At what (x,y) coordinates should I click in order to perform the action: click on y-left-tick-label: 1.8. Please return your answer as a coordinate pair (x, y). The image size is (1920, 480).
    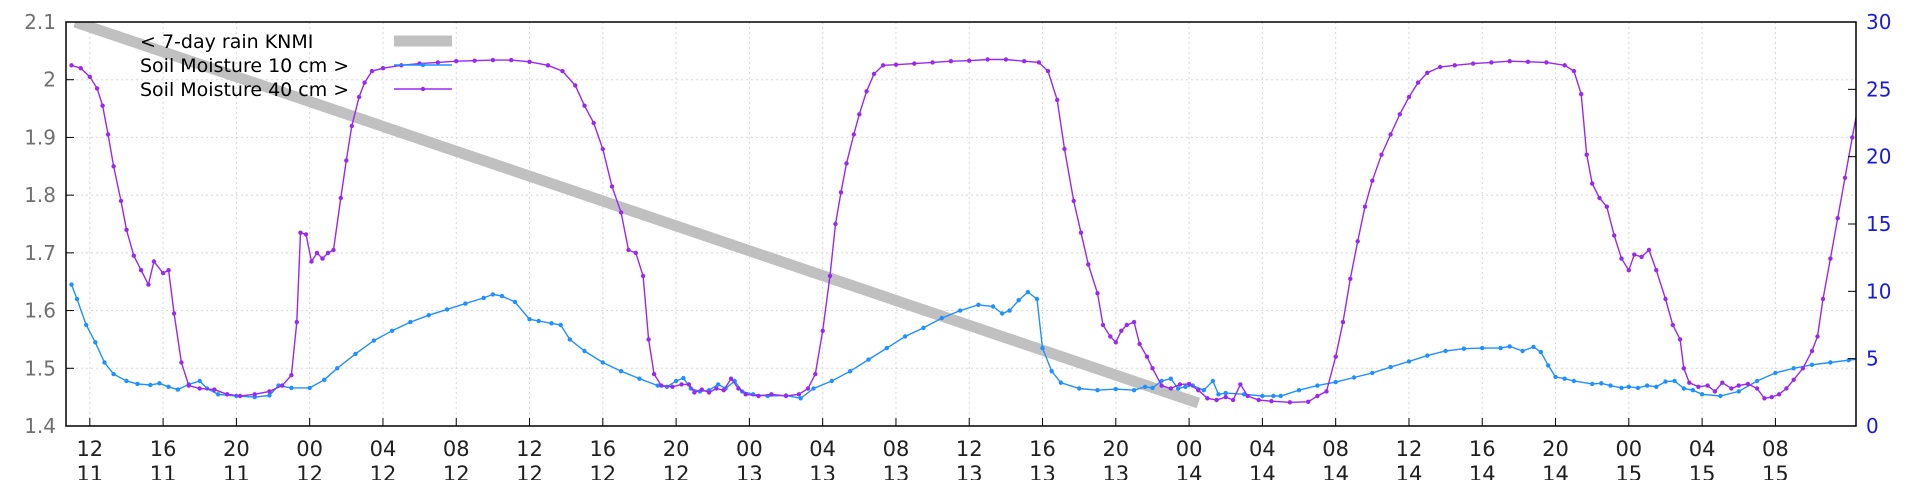
    Looking at the image, I should click on (40, 195).